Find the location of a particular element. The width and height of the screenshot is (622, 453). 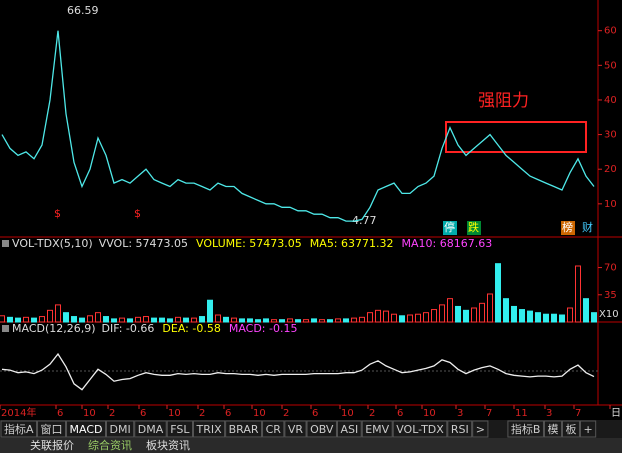

badge: 停 is located at coordinates (449, 227).